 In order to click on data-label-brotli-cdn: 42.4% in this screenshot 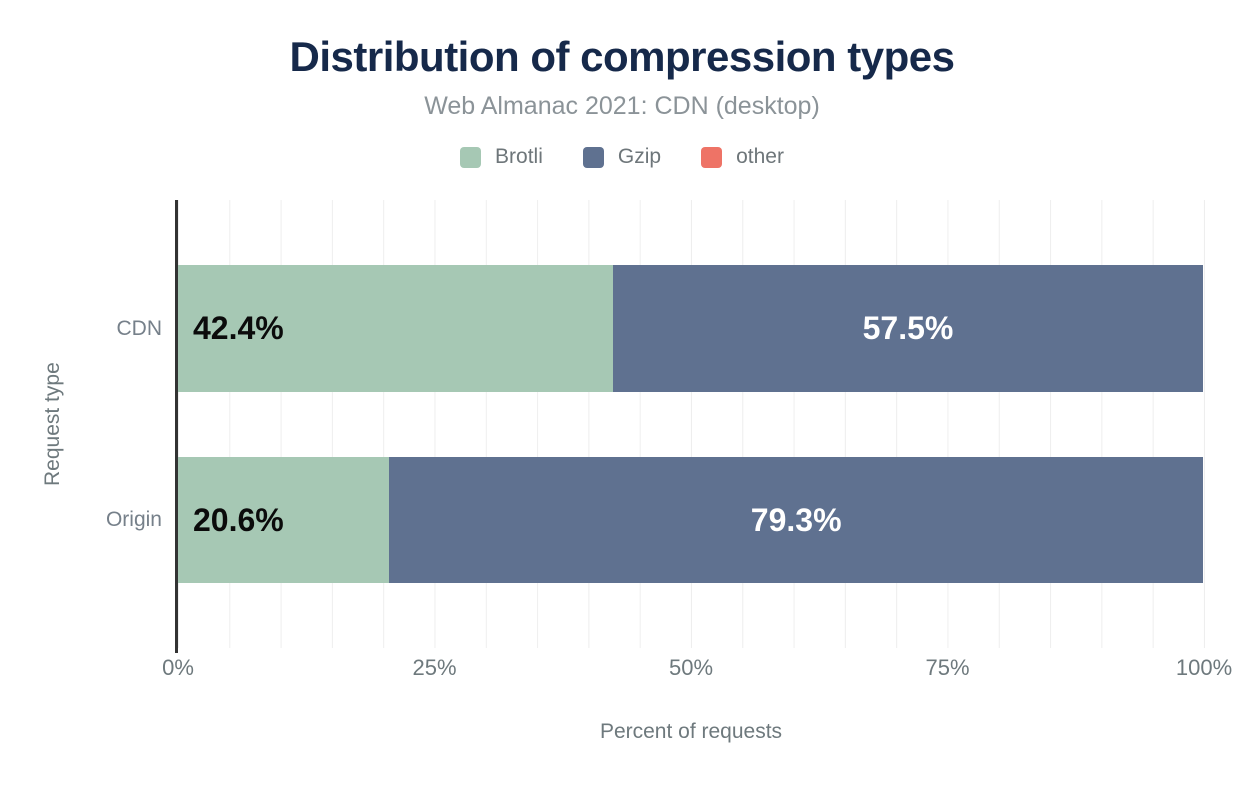, I will do `click(238, 328)`.